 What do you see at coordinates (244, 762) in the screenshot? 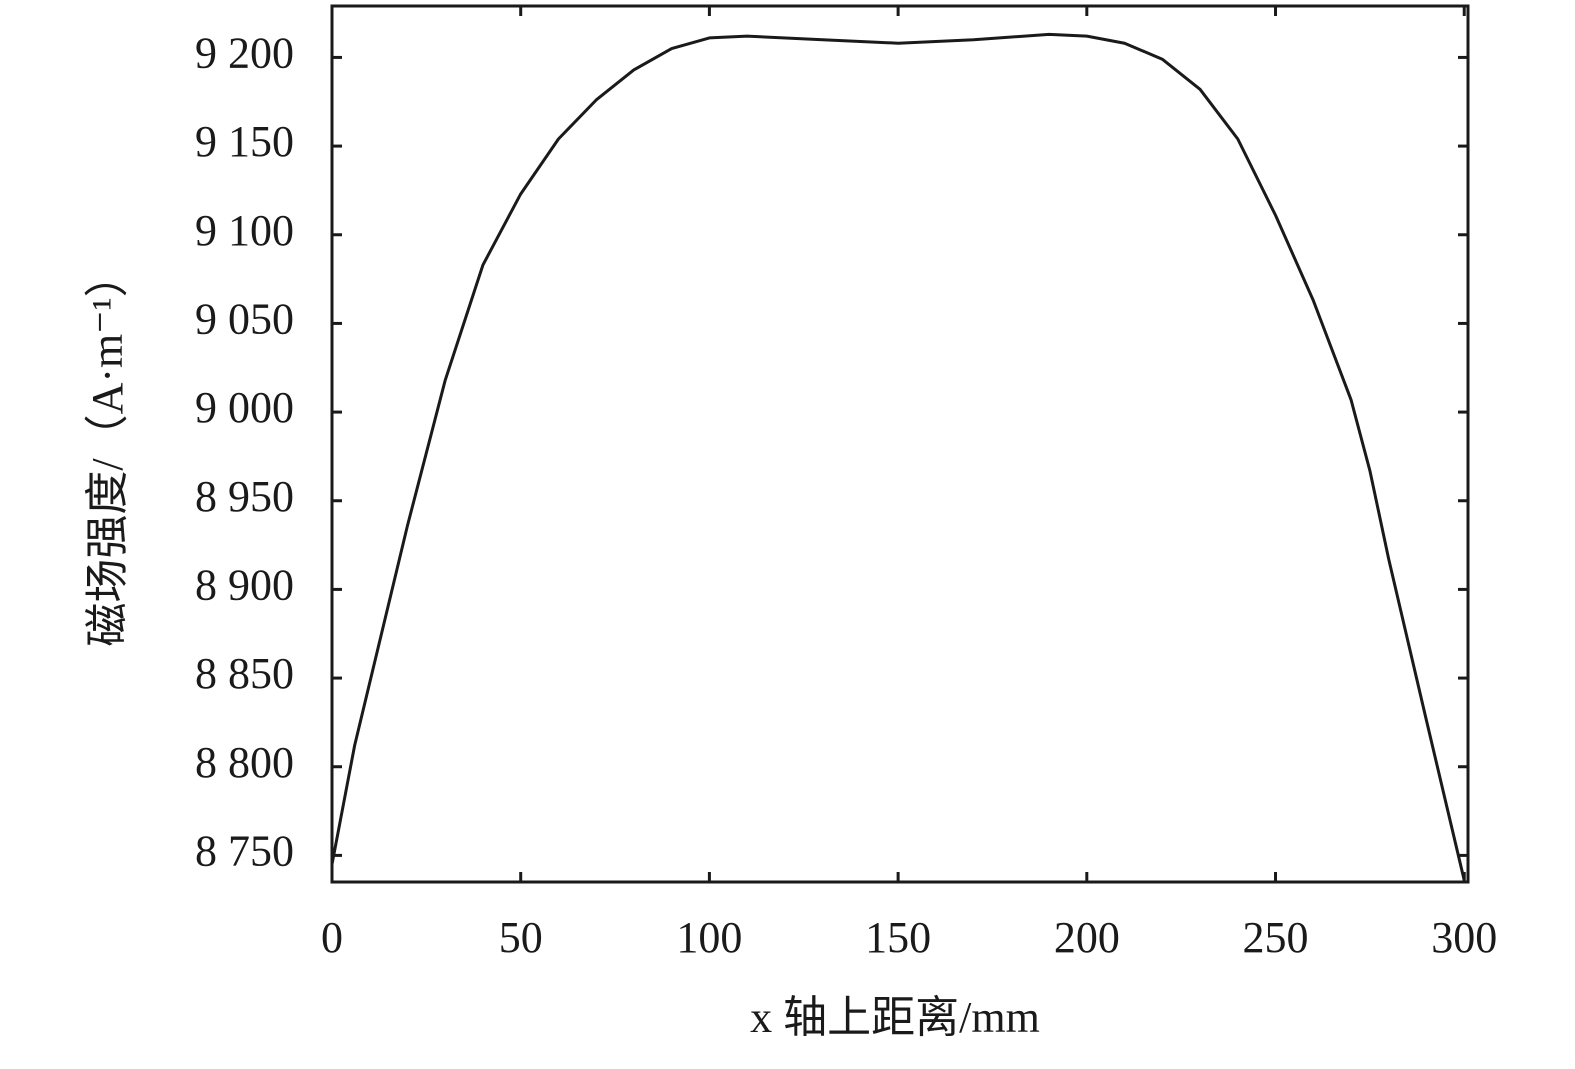
I see `y-tick-label: 8 800` at bounding box center [244, 762].